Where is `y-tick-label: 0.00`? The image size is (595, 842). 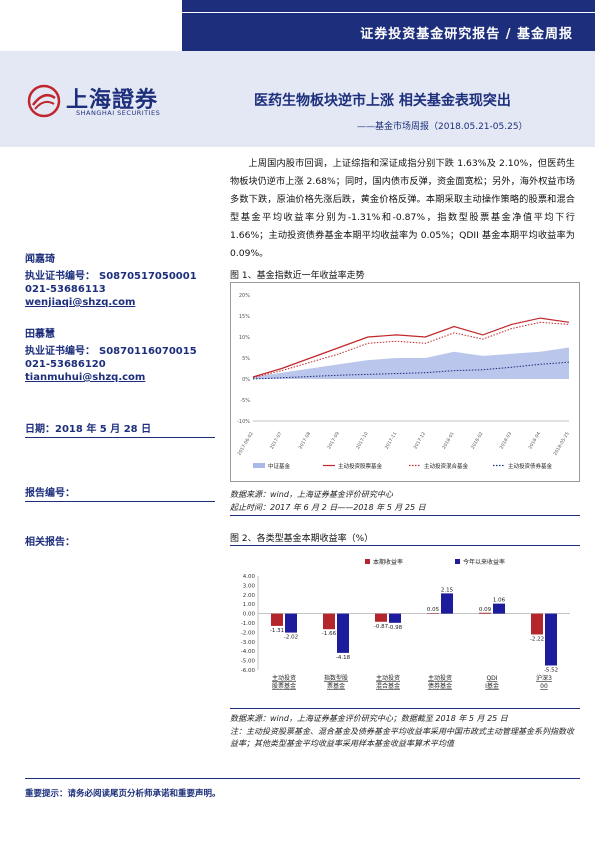 y-tick-label: 0.00 is located at coordinates (249, 615).